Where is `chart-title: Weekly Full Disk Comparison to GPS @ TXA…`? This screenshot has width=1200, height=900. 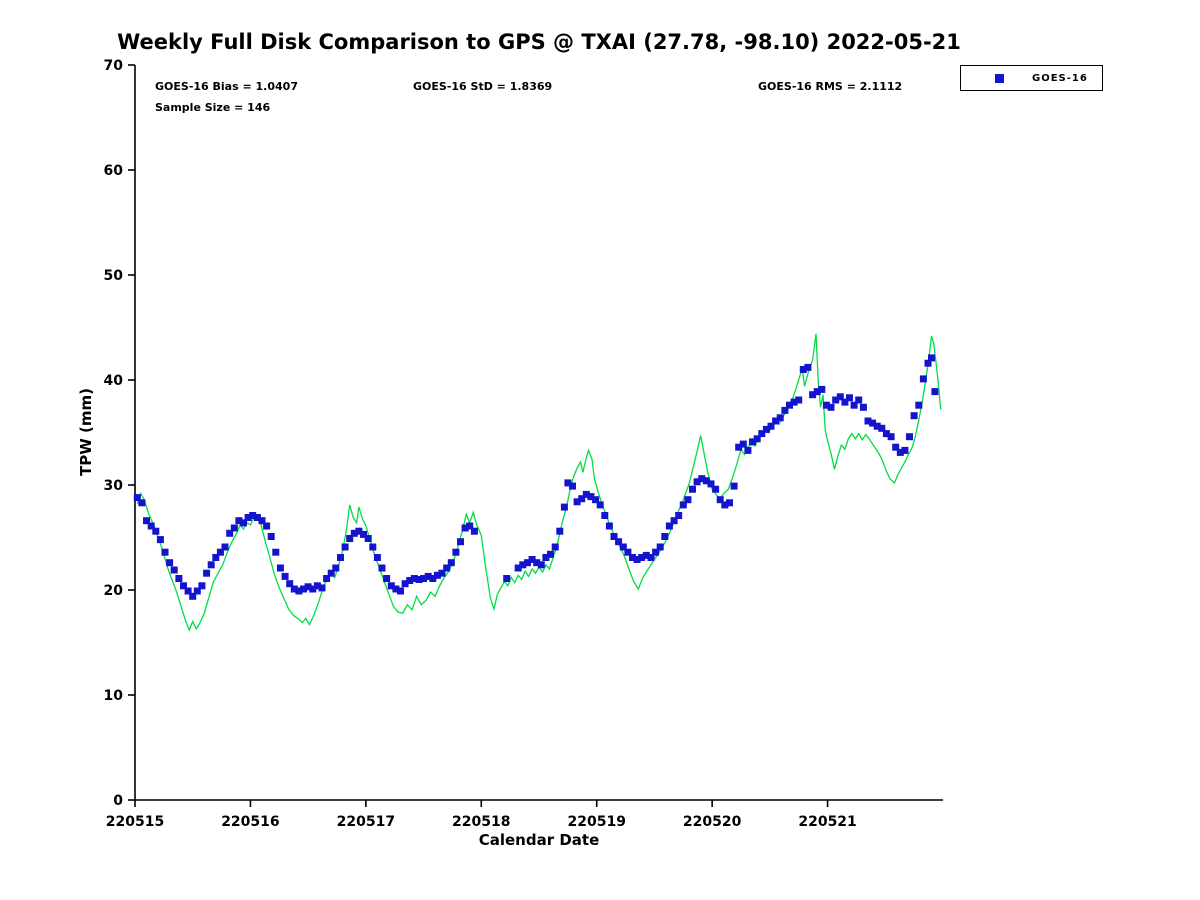 chart-title: Weekly Full Disk Comparison to GPS @ TXA… is located at coordinates (539, 42).